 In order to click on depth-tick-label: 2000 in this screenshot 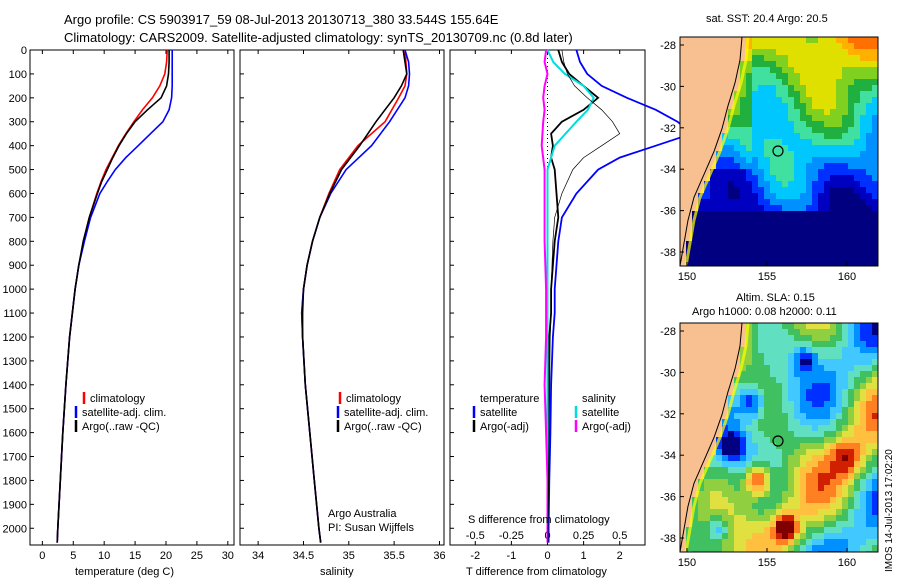, I will do `click(15, 529)`.